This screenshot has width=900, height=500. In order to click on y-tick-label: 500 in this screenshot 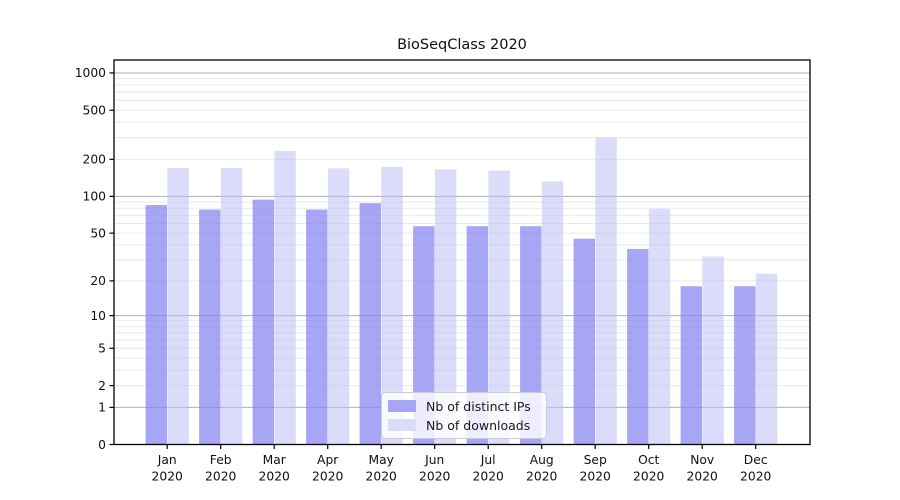, I will do `click(94, 110)`.